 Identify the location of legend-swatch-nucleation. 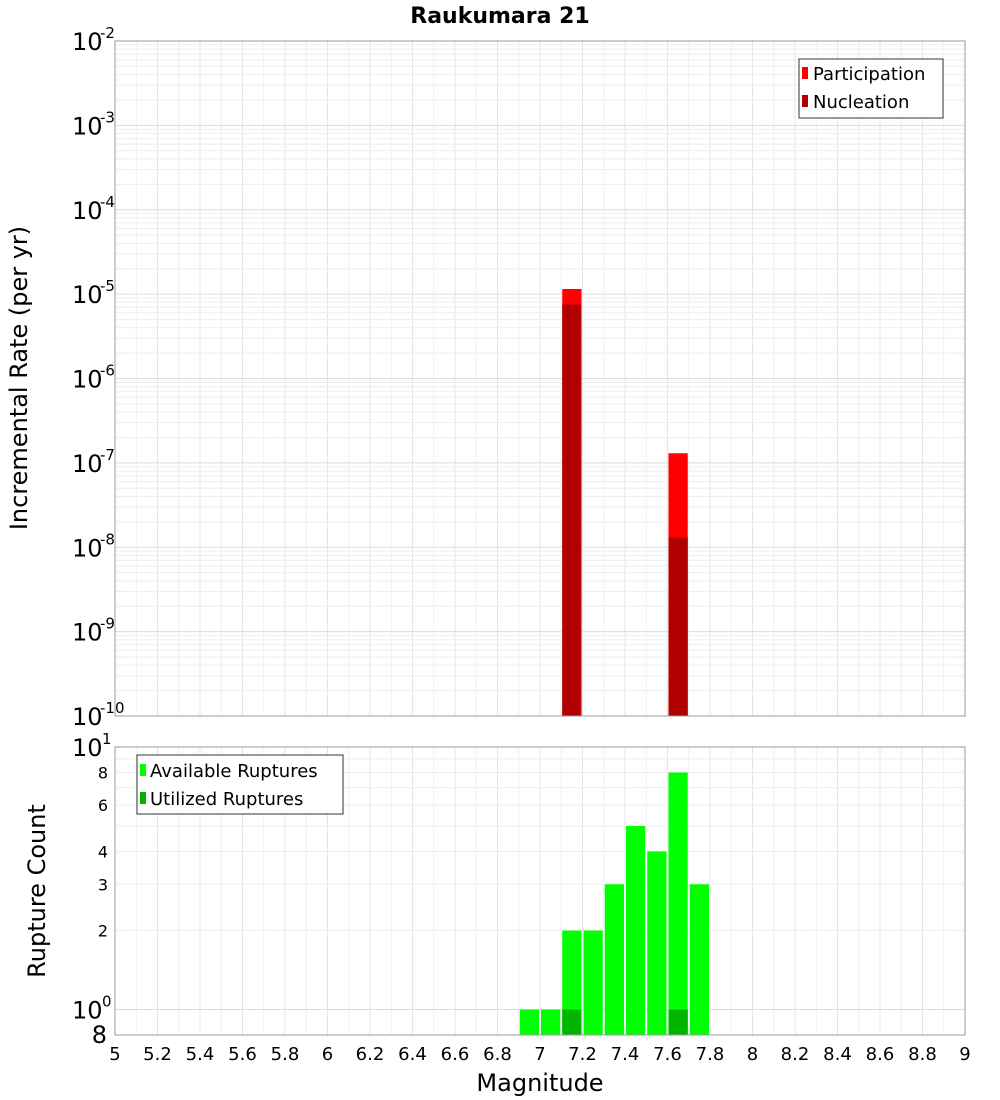
(805, 101).